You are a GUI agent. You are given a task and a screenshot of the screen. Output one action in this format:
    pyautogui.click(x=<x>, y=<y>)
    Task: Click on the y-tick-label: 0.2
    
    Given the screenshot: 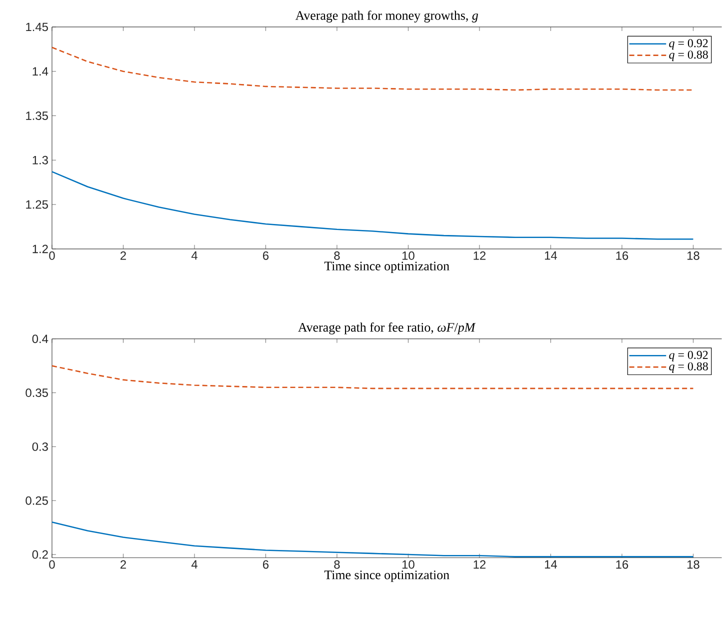 What is the action you would take?
    pyautogui.click(x=40, y=554)
    